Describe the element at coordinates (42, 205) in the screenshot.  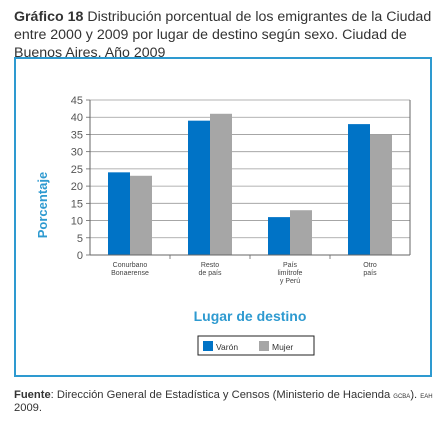
I see `y-axis-title: Porcentaje` at that location.